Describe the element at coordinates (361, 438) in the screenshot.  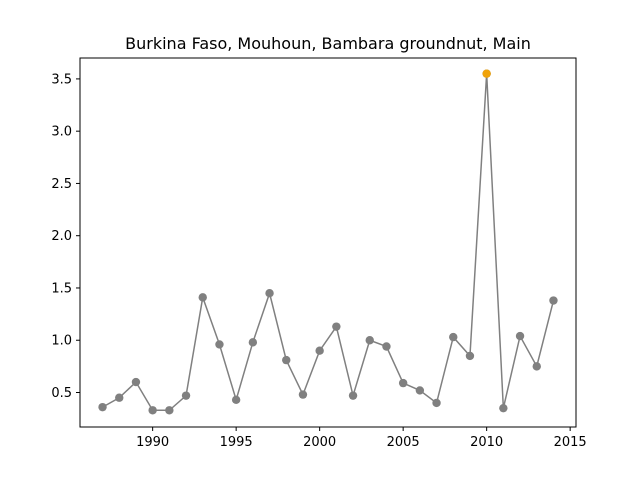
I see `x-axis: 1990 1995 2000 2005 2010 2015` at that location.